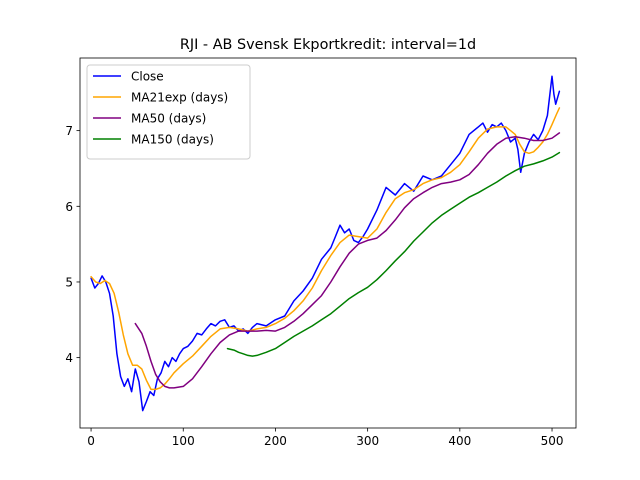  I want to click on x-tick-label: 400, so click(459, 441).